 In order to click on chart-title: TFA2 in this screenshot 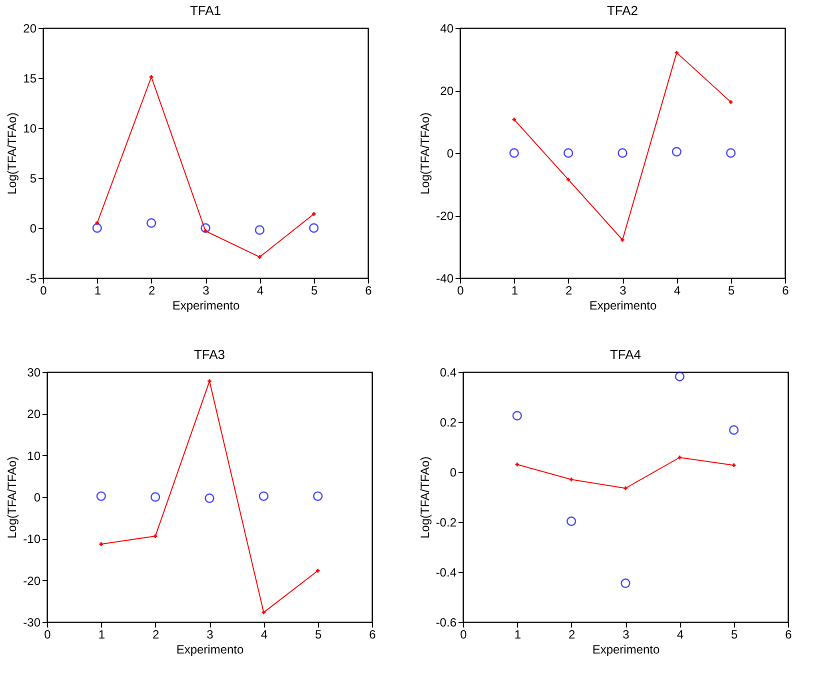, I will do `click(622, 10)`.